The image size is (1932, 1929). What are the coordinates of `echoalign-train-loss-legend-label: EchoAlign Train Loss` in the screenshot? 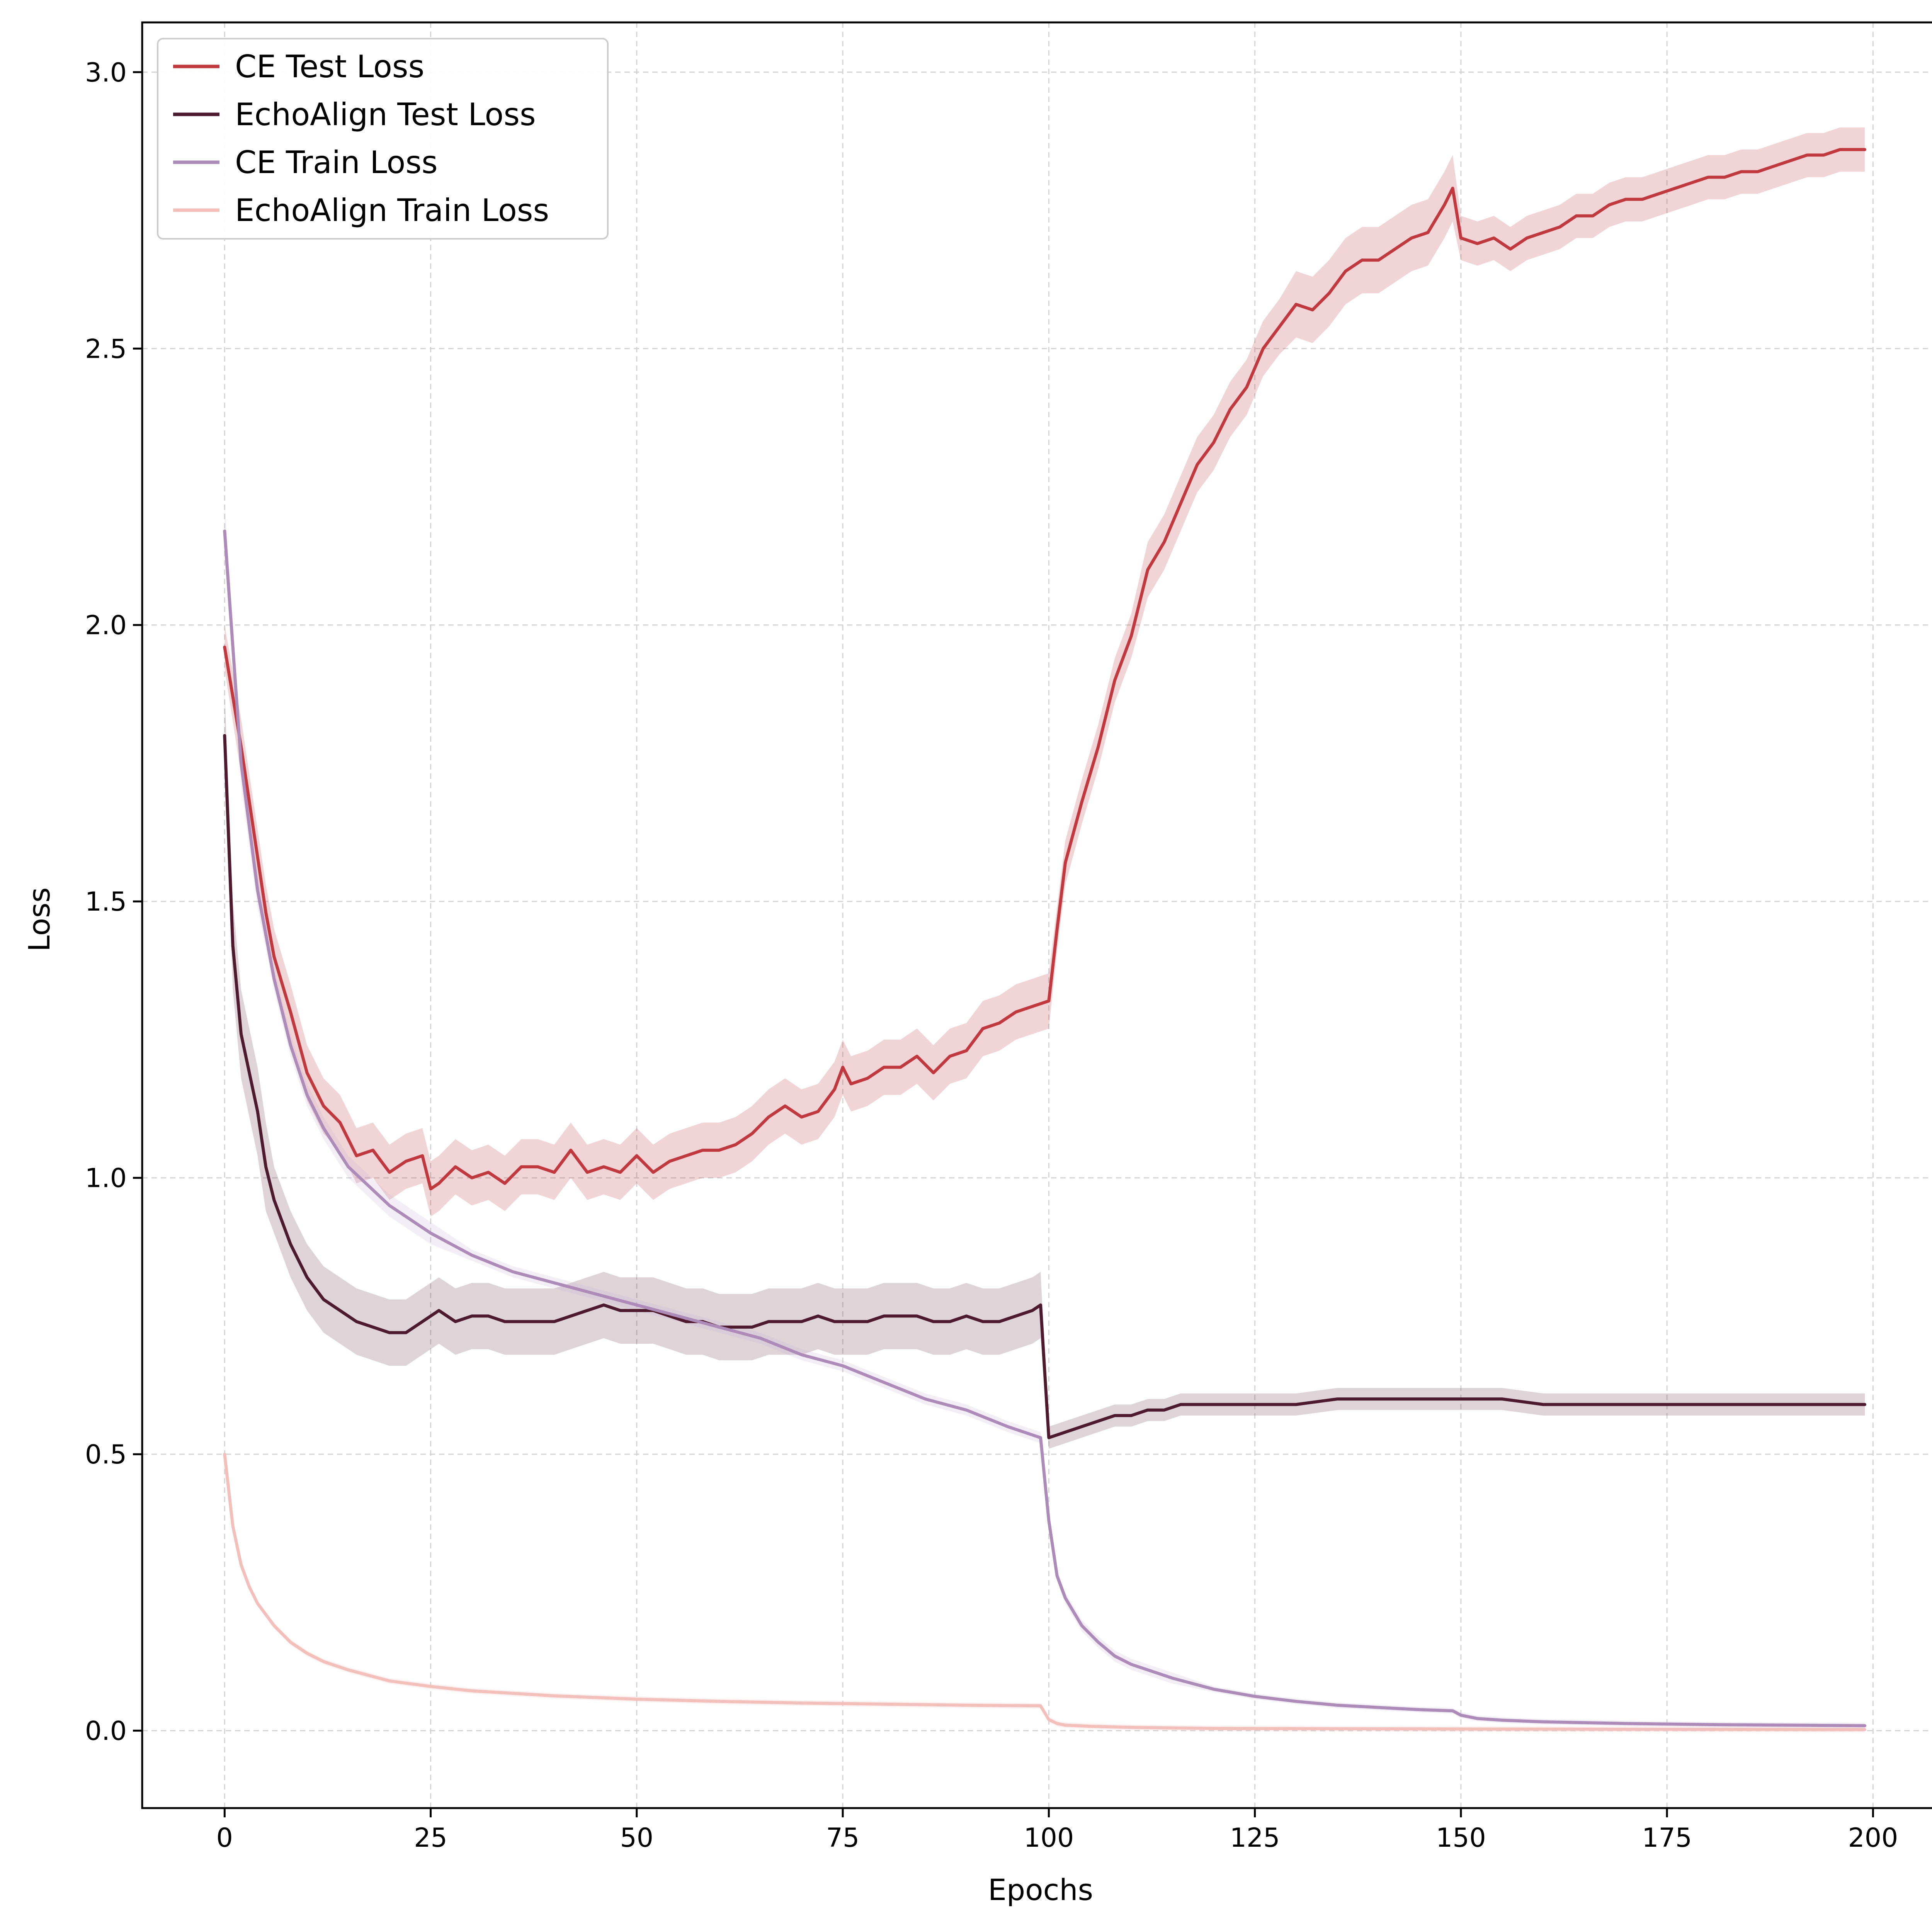 It's located at (392, 210).